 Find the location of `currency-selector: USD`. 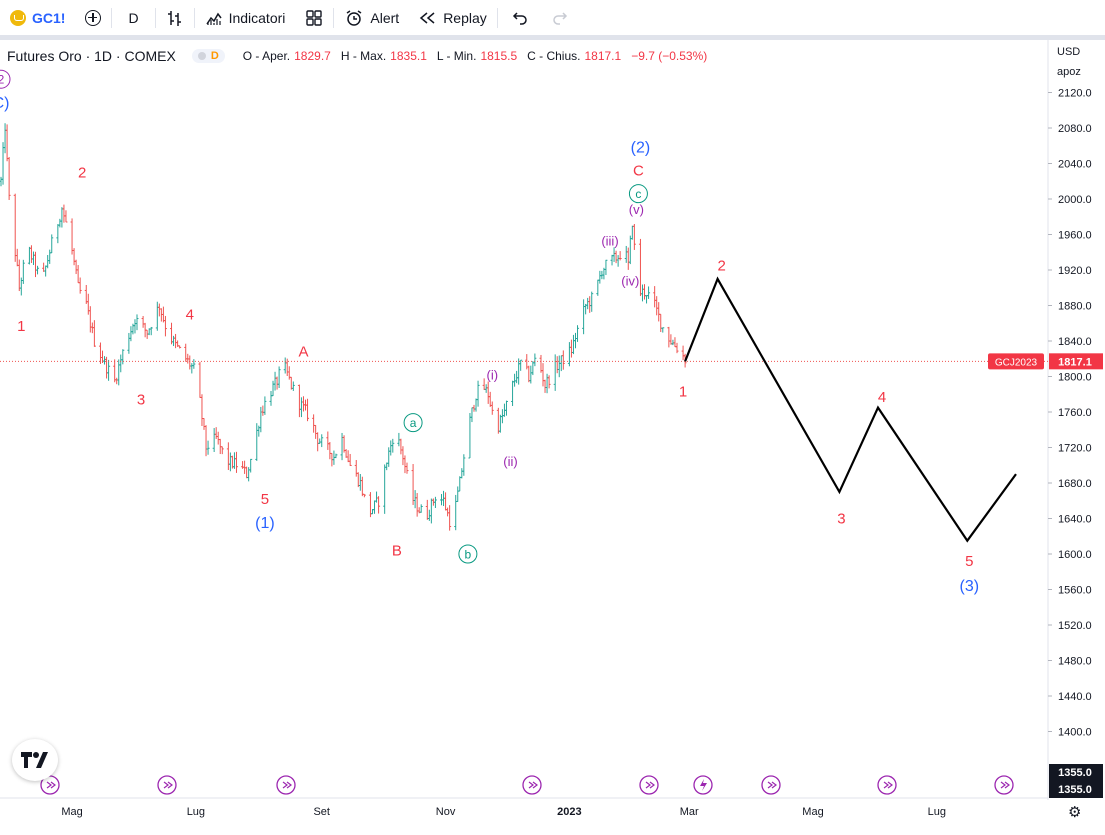

currency-selector: USD is located at coordinates (1069, 52).